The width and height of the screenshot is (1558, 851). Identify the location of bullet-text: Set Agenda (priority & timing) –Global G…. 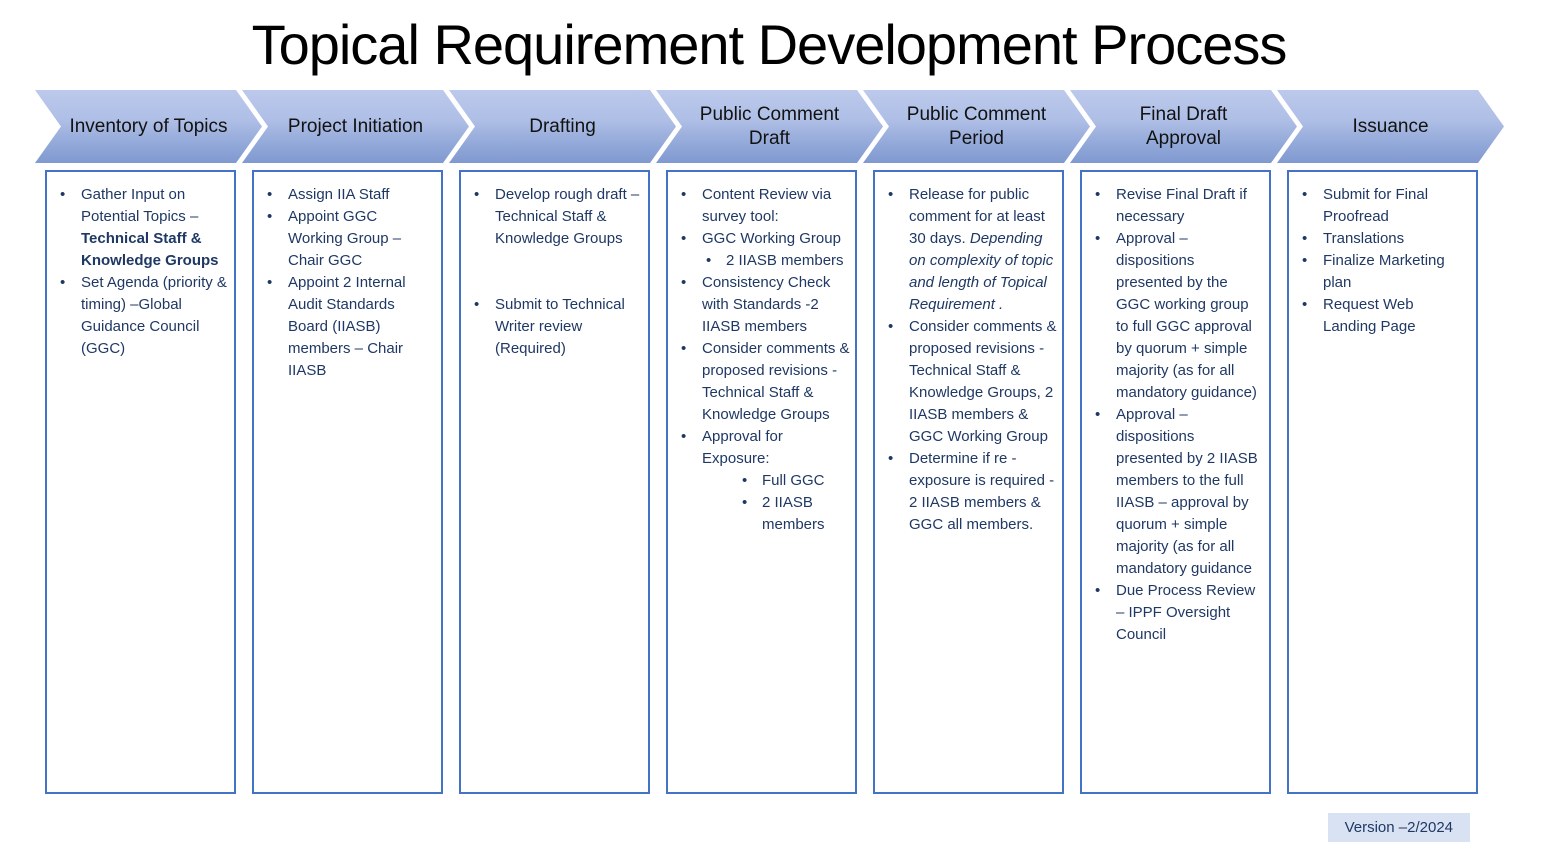
(154, 315).